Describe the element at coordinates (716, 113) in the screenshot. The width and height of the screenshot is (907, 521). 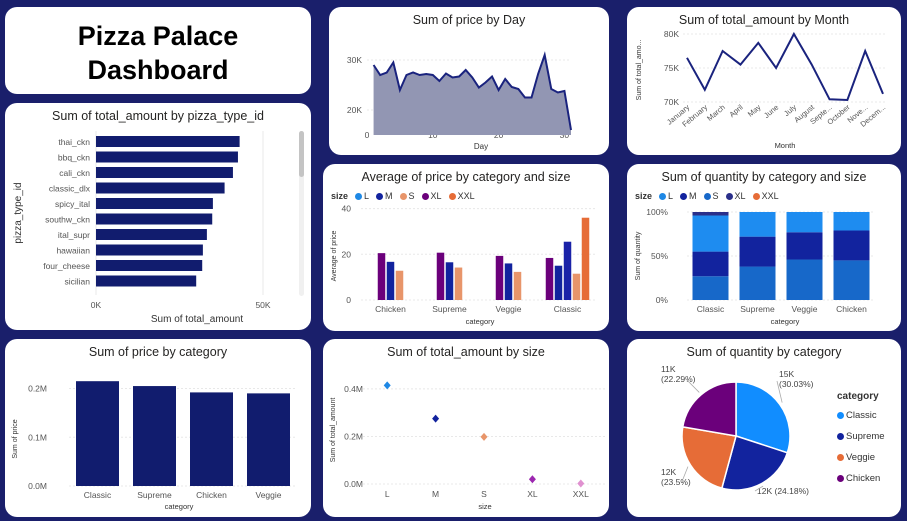
I see `x-tick-label: March` at that location.